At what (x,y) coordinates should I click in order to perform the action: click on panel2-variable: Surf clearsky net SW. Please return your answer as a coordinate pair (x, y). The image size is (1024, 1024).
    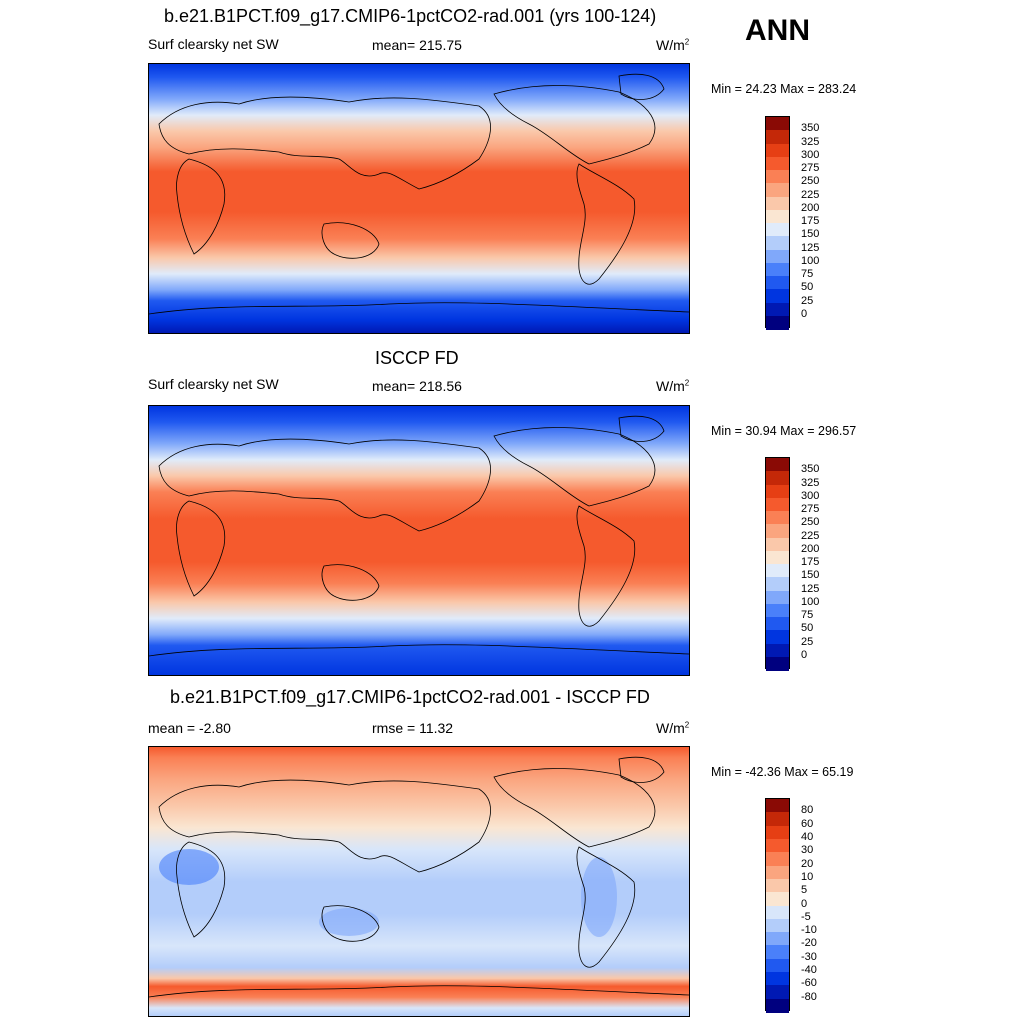
    Looking at the image, I should click on (213, 384).